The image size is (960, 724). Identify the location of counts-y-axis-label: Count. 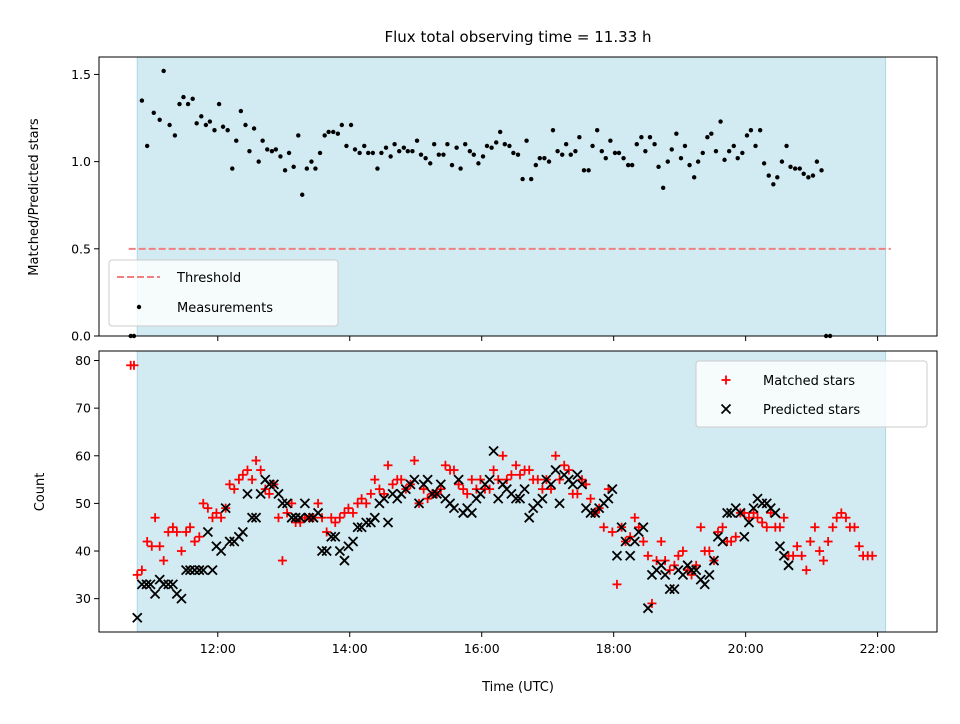
(40, 492).